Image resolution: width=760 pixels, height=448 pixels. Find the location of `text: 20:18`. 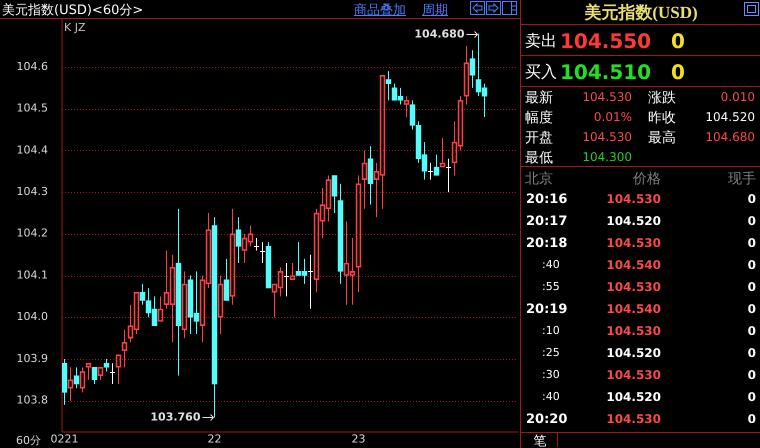

text: 20:18 is located at coordinates (547, 243).